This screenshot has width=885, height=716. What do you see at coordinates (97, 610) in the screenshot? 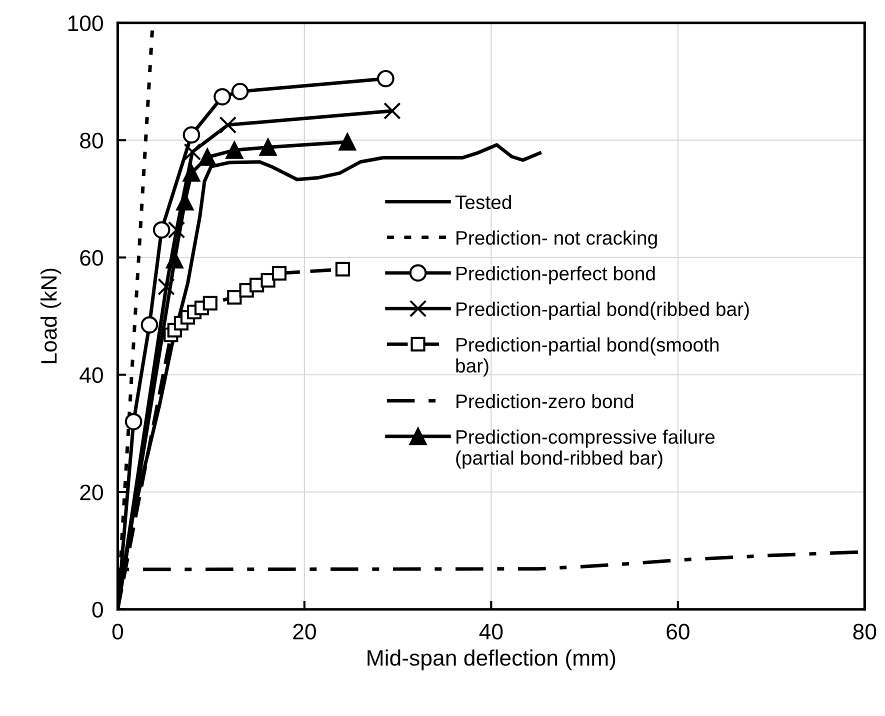
I see `y-tick-label: 0` at bounding box center [97, 610].